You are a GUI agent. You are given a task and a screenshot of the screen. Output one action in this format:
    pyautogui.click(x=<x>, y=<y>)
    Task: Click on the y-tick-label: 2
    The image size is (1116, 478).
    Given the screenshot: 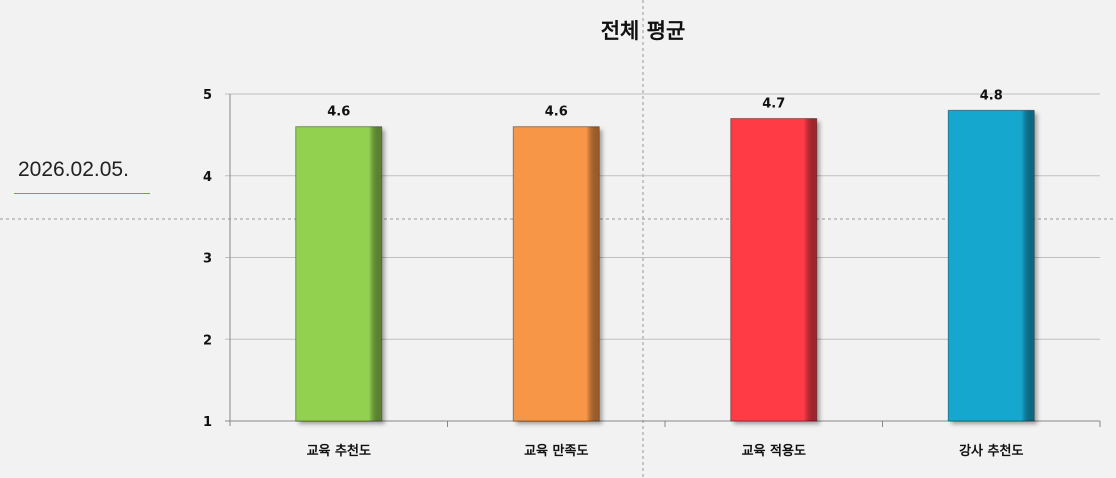 What is the action you would take?
    pyautogui.click(x=207, y=340)
    